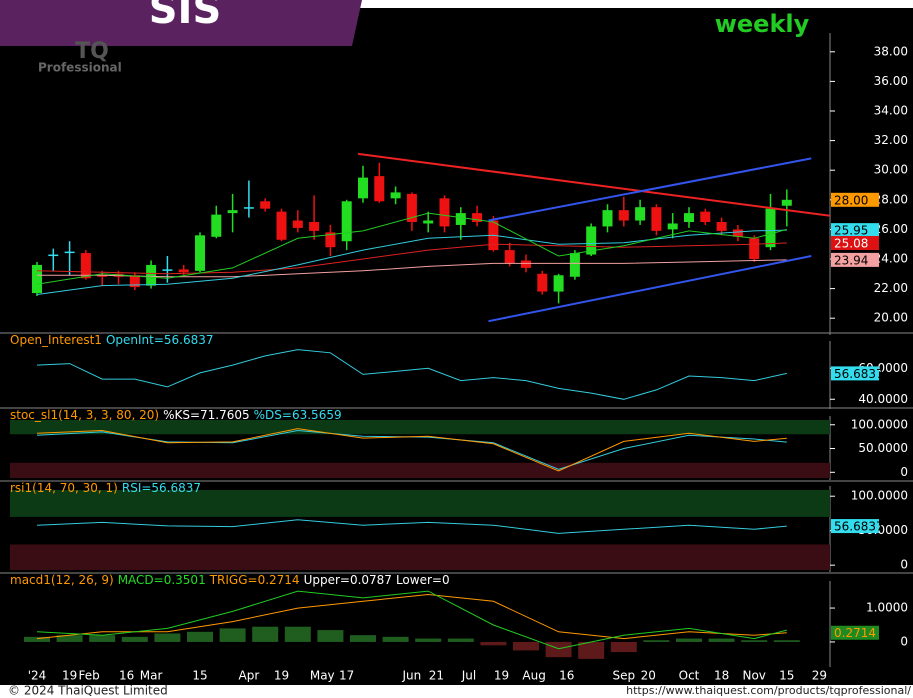 The height and width of the screenshot is (698, 913). I want to click on title-part: Lower=0, so click(423, 580).